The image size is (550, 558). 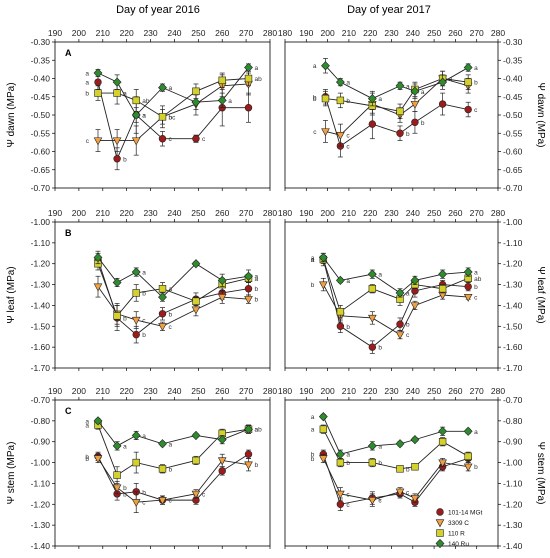 I want to click on y-tick-label: -0.30, so click(x=41, y=42).